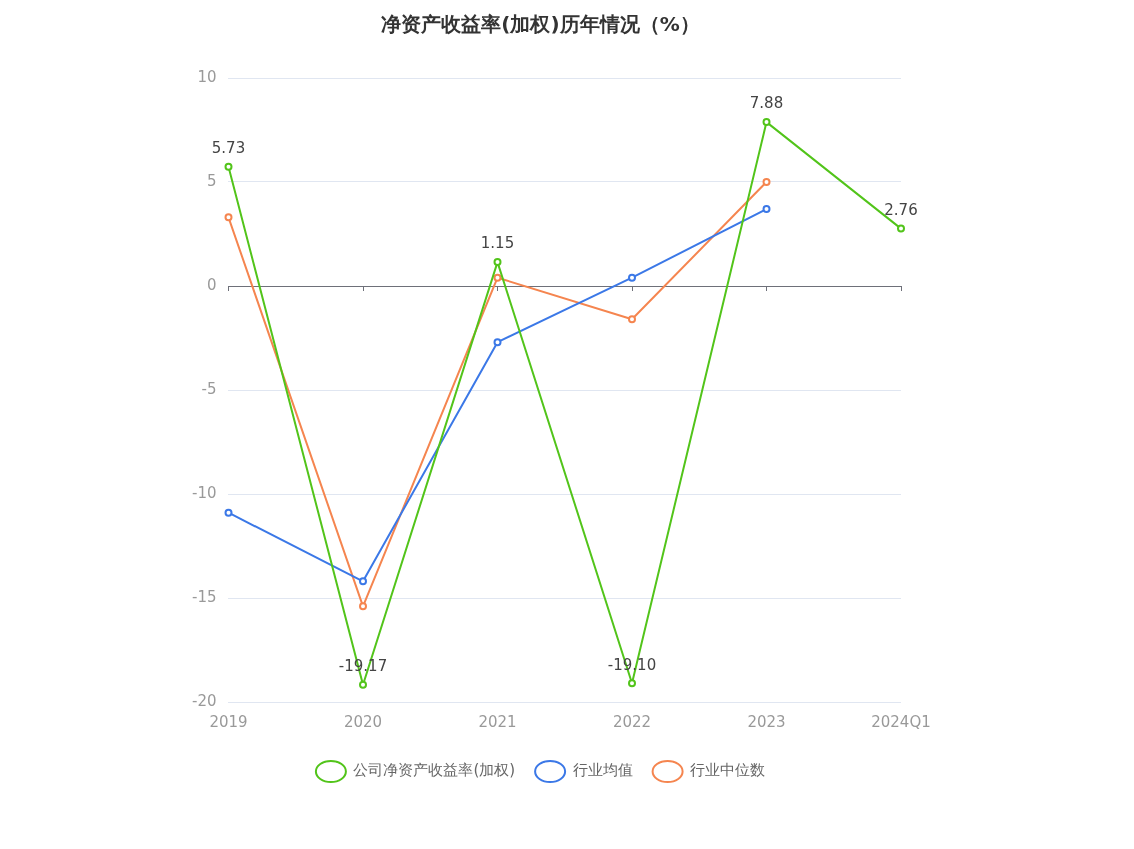 This screenshot has width=1134, height=849. Describe the element at coordinates (228, 148) in the screenshot. I see `data-label: 5.73` at that location.